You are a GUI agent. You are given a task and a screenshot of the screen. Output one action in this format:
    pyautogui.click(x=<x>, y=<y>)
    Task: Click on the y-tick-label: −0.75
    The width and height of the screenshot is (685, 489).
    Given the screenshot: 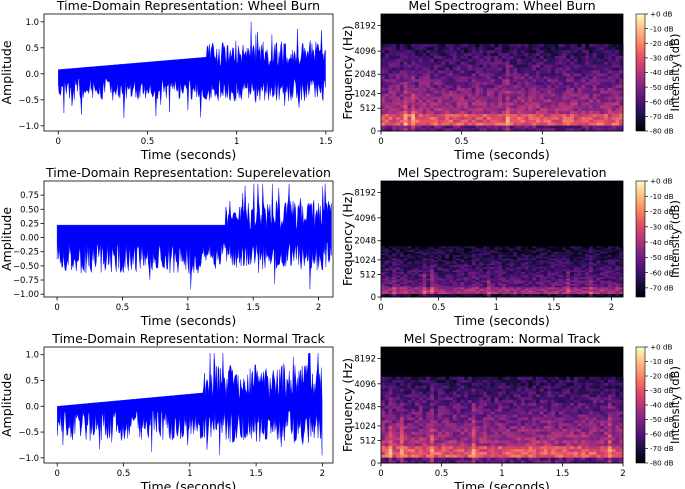 What is the action you would take?
    pyautogui.click(x=26, y=281)
    